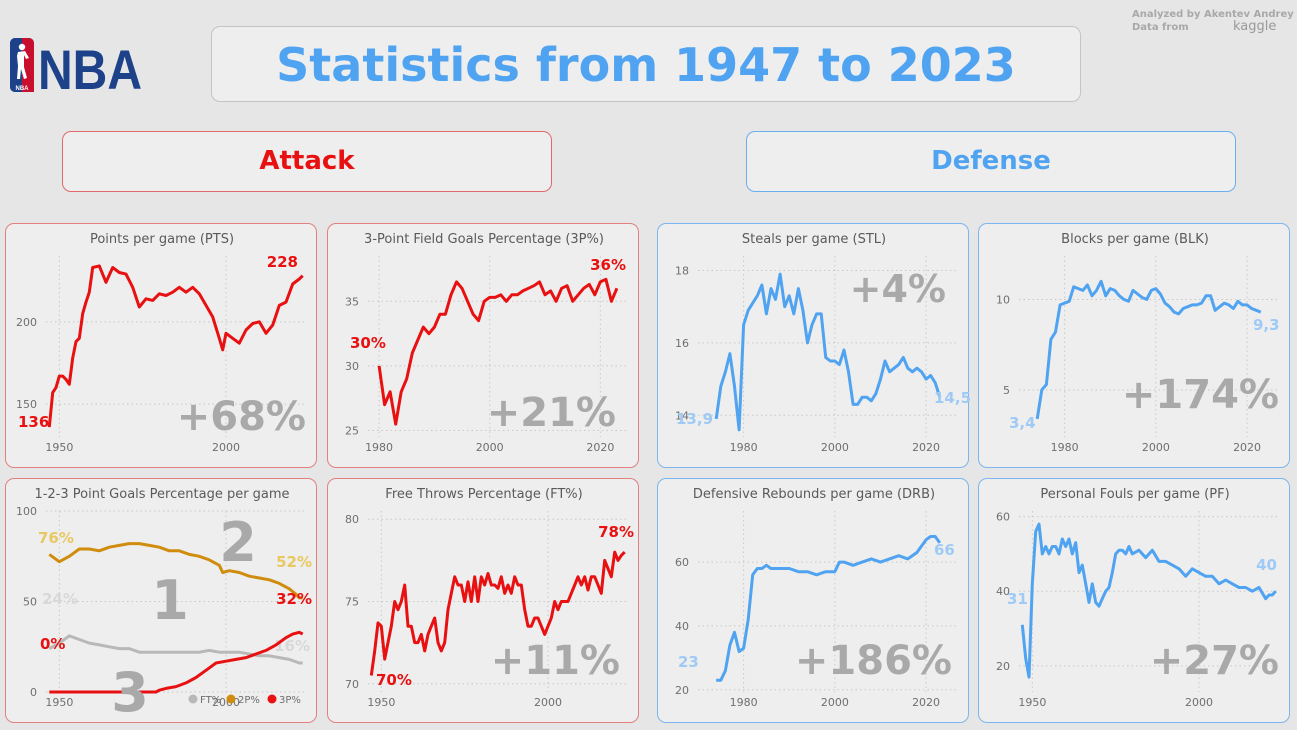  Describe the element at coordinates (352, 684) in the screenshot. I see `y-tick-label: 70` at that location.